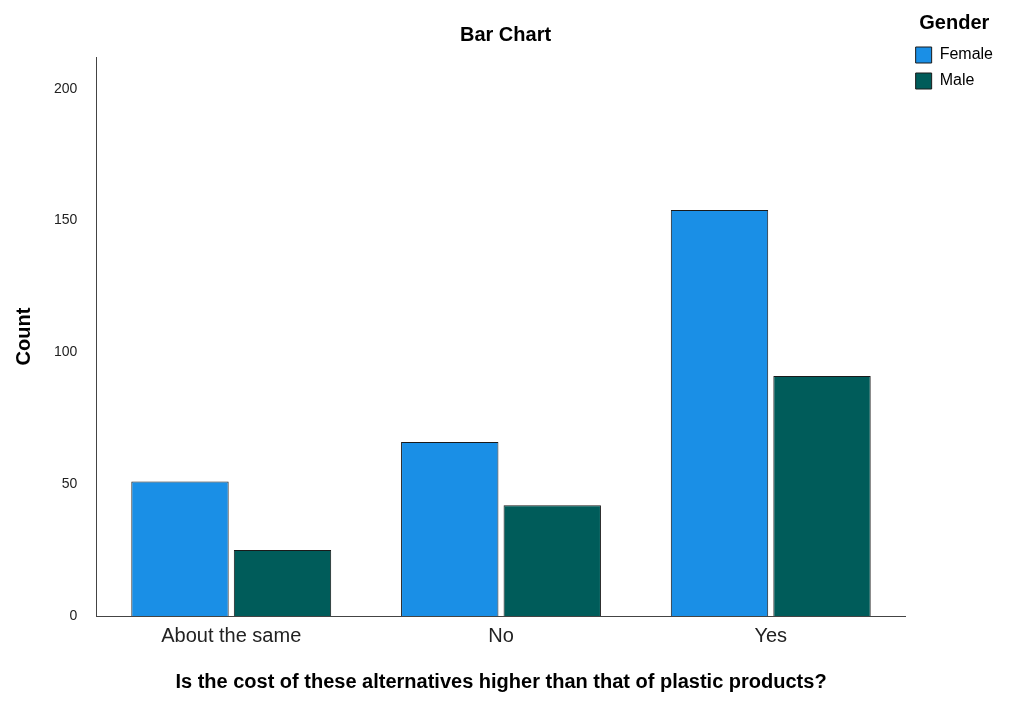 The height and width of the screenshot is (707, 1017). What do you see at coordinates (966, 54) in the screenshot?
I see `legend-label: Female` at bounding box center [966, 54].